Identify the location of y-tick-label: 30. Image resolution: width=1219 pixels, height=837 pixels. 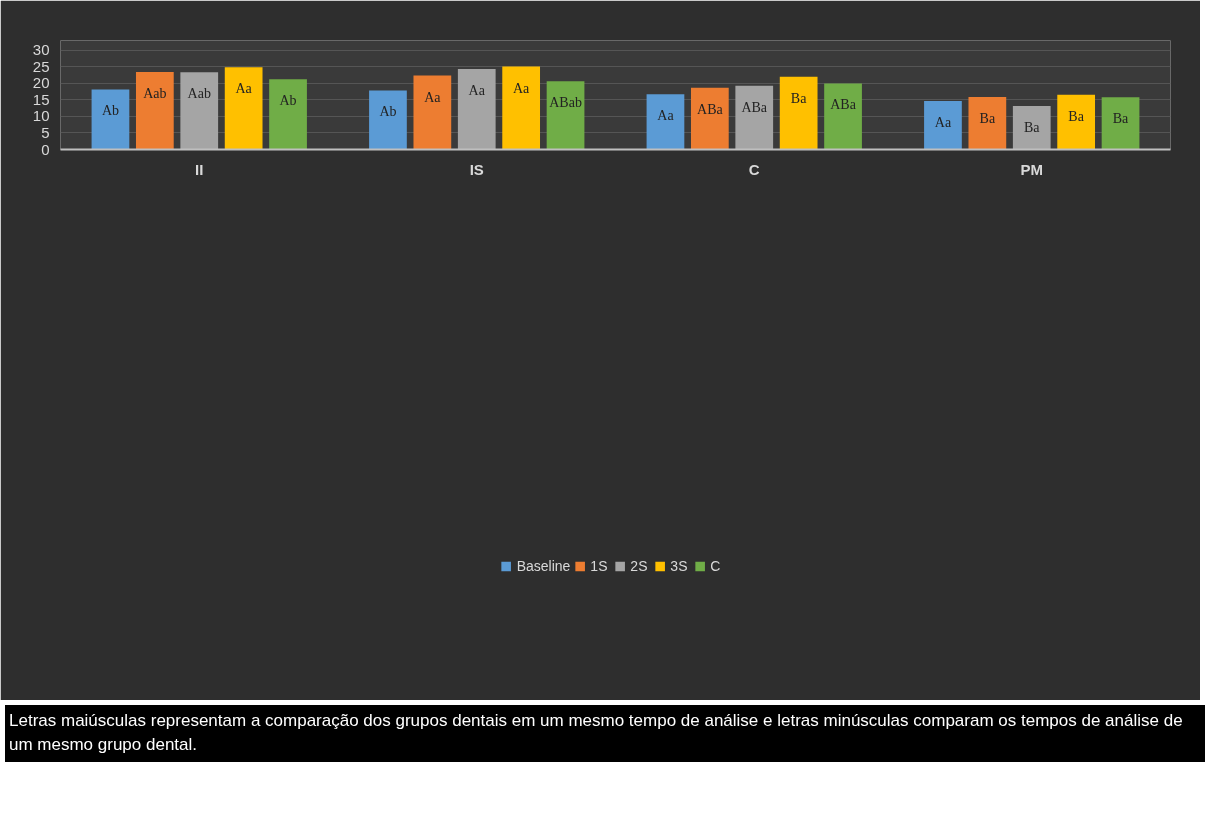
(41, 50).